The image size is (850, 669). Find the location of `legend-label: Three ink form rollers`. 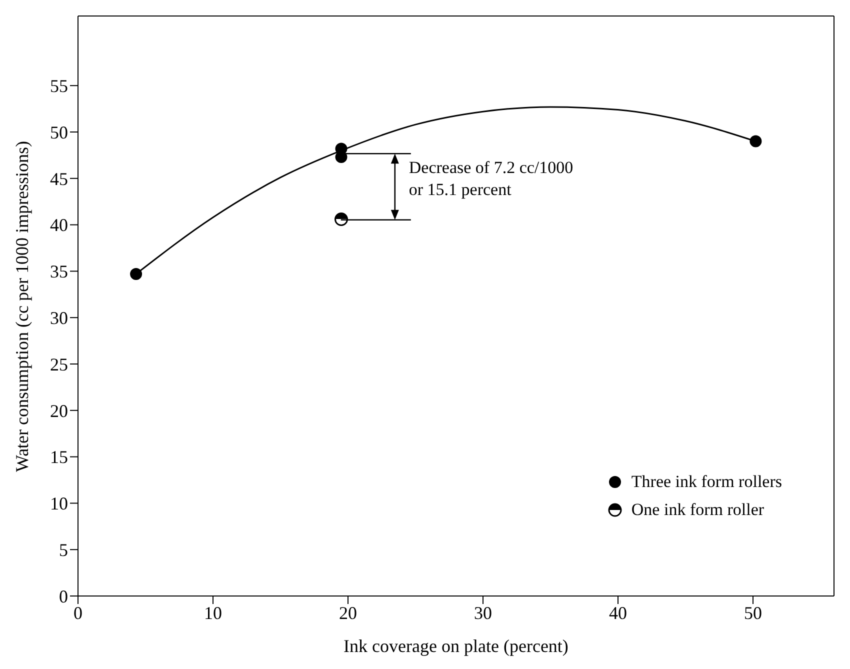

legend-label: Three ink form rollers is located at coordinates (706, 482).